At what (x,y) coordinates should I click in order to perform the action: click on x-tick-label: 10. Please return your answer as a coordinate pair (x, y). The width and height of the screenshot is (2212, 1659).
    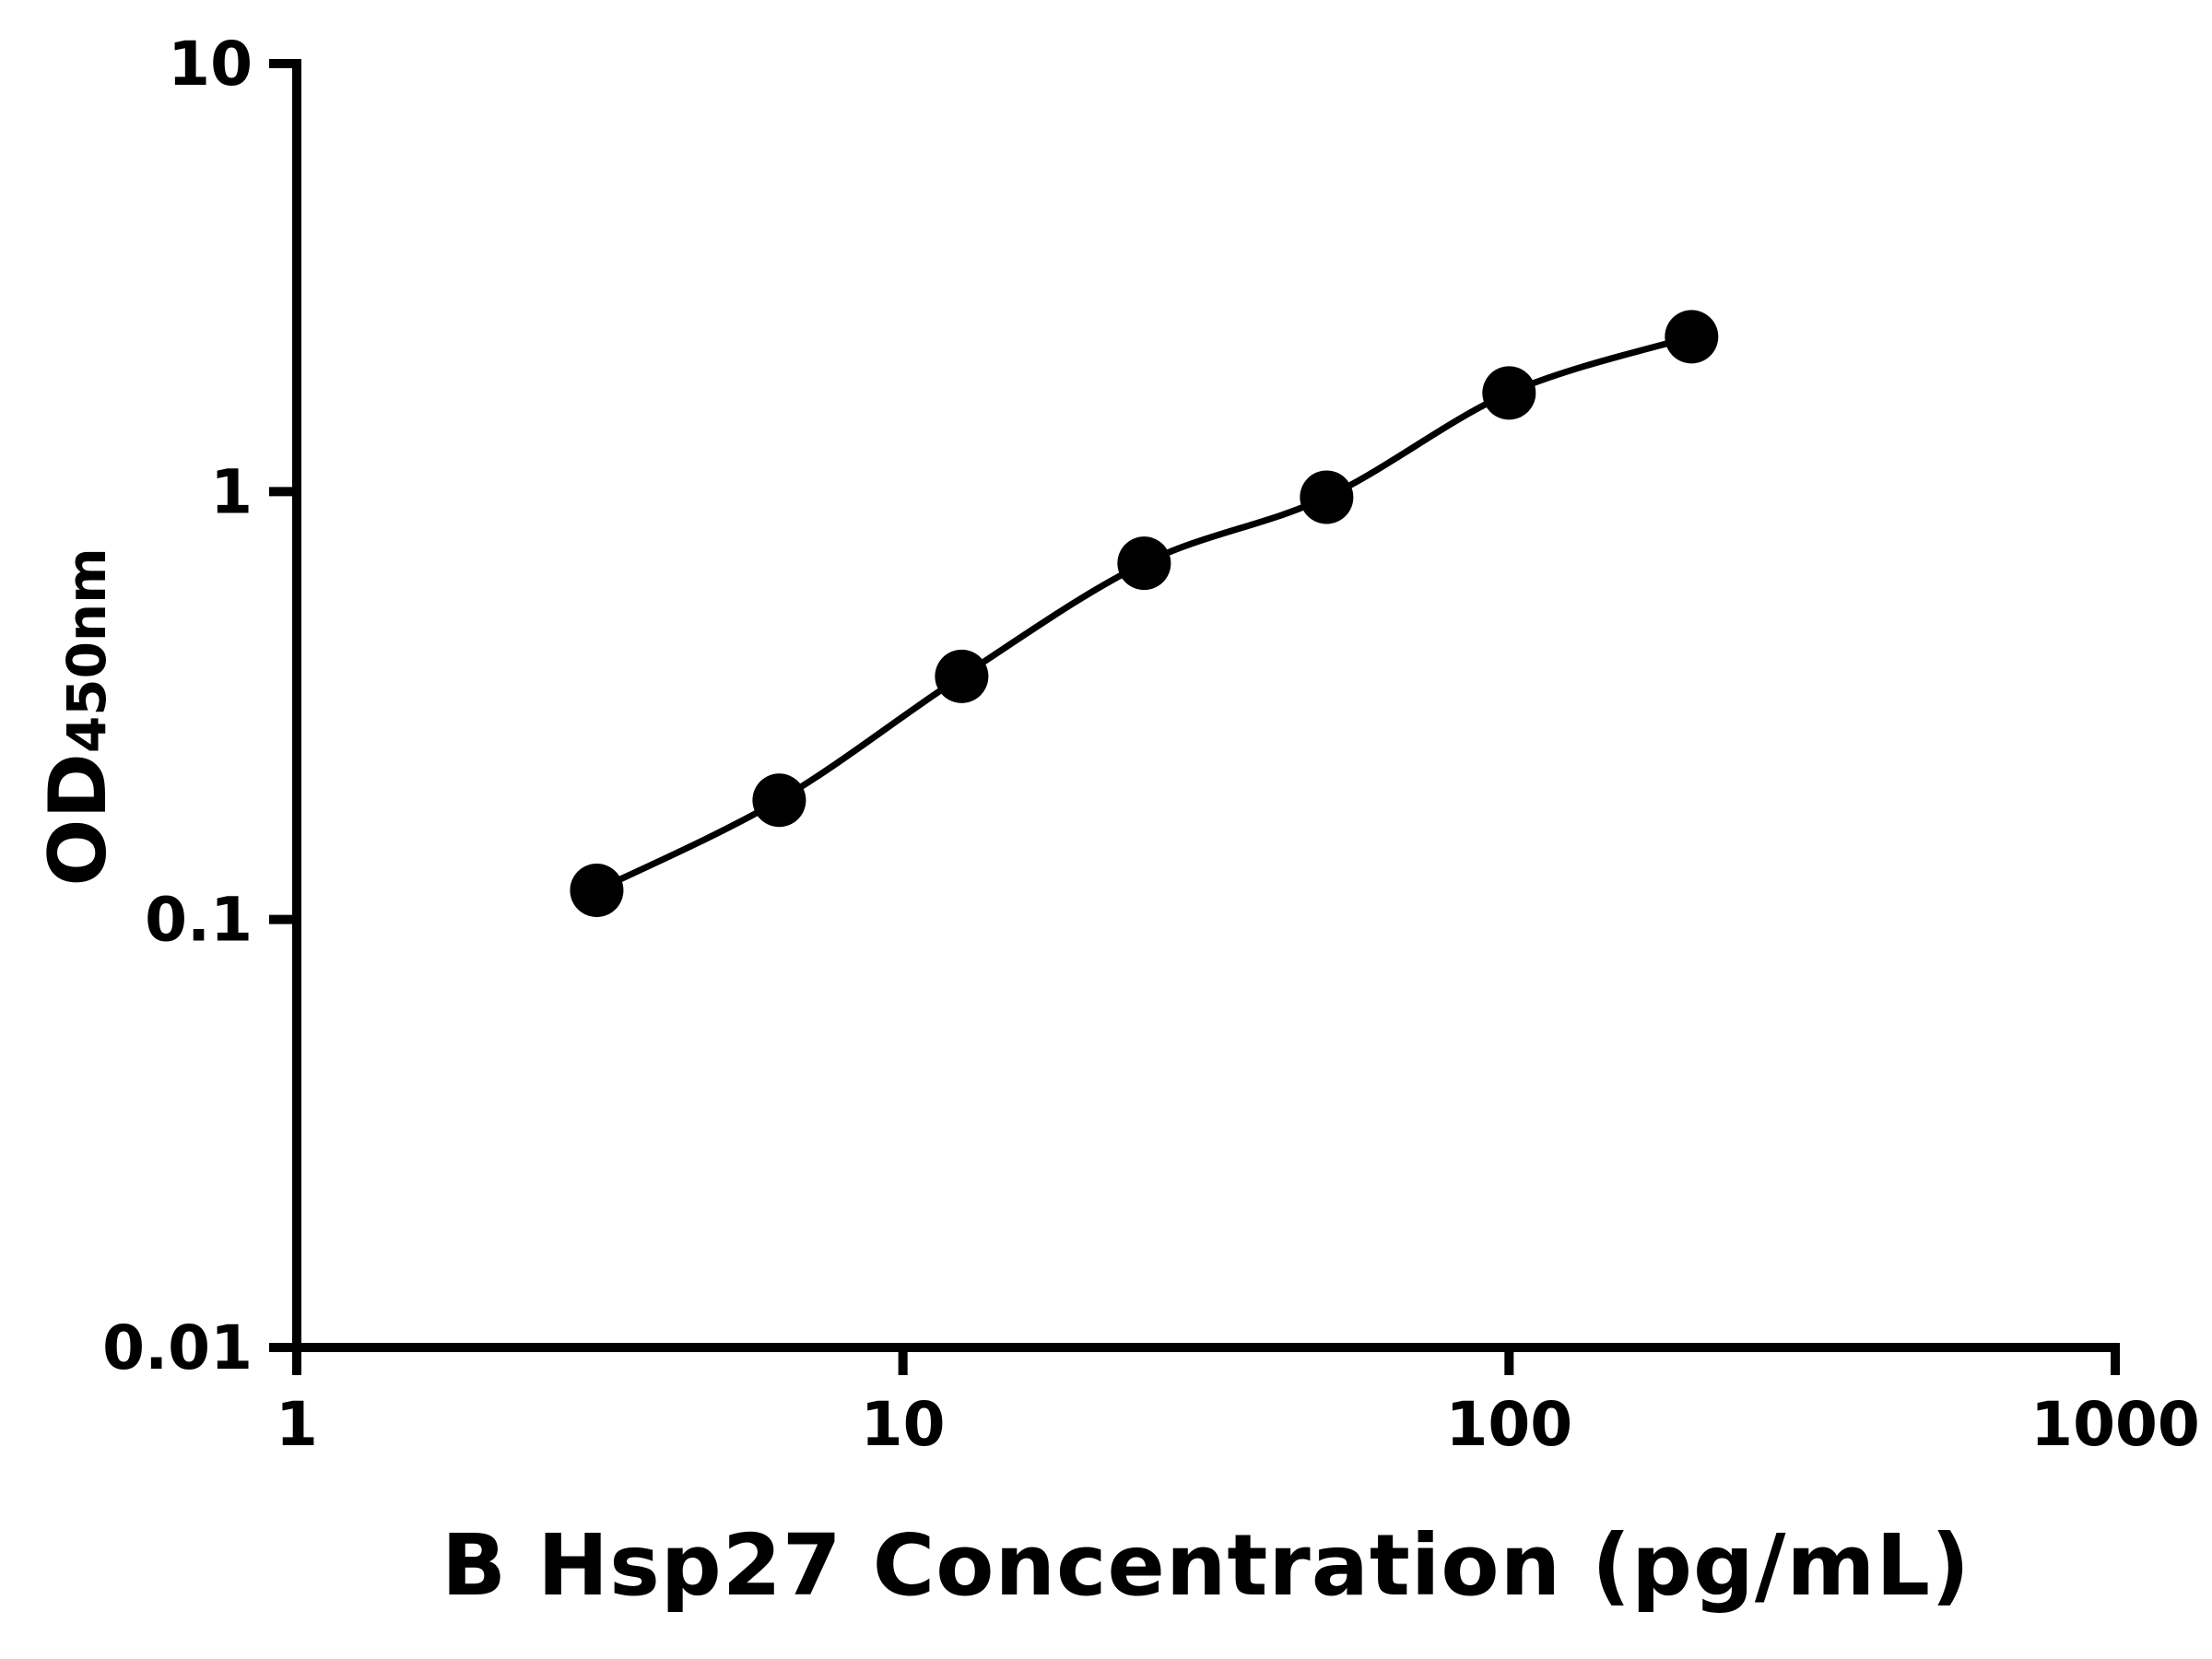
    Looking at the image, I should click on (903, 1424).